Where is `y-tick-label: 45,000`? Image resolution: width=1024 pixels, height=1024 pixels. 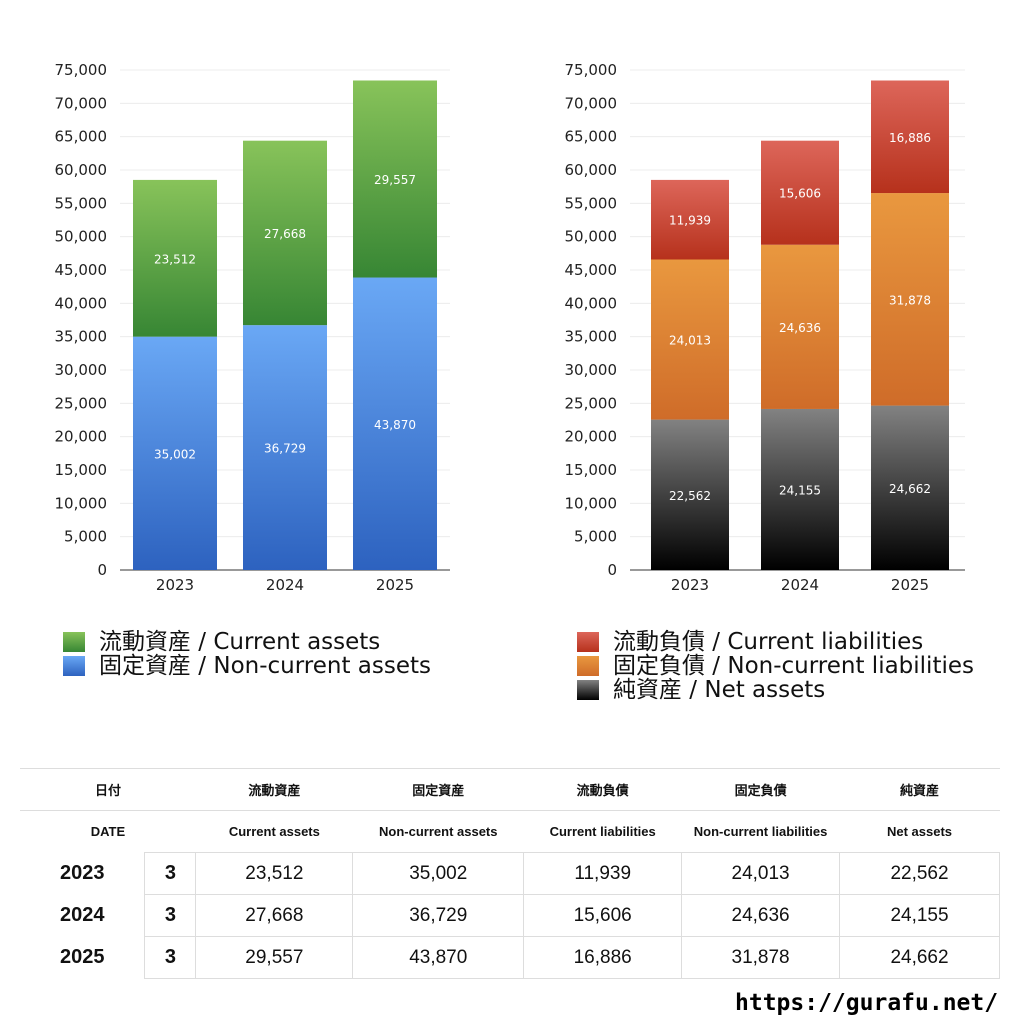
y-tick-label: 45,000 is located at coordinates (591, 270).